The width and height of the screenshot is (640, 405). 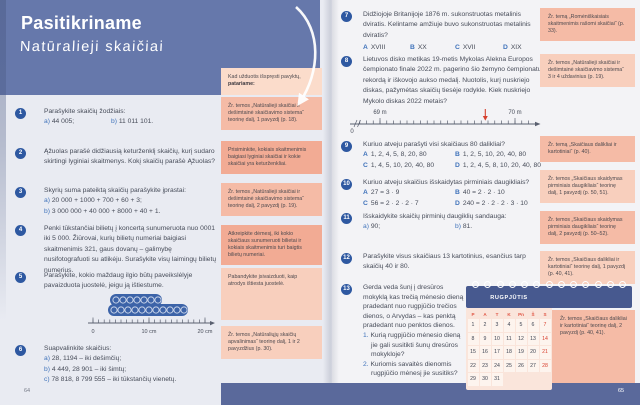 What do you see at coordinates (473, 365) in the screenshot?
I see `calendar-day: 22` at bounding box center [473, 365].